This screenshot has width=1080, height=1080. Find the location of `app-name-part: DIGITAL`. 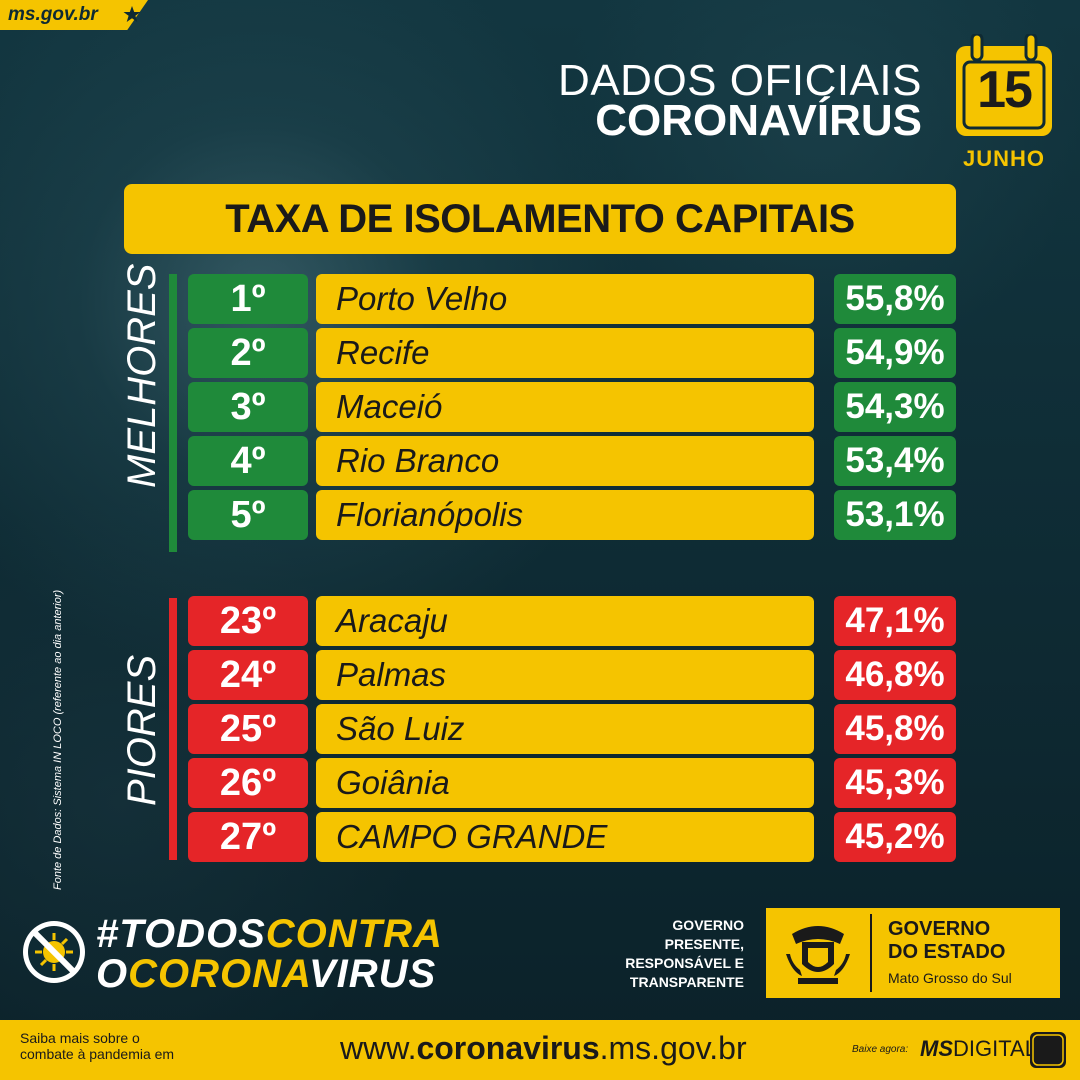

app-name-part: DIGITAL is located at coordinates (995, 1048).